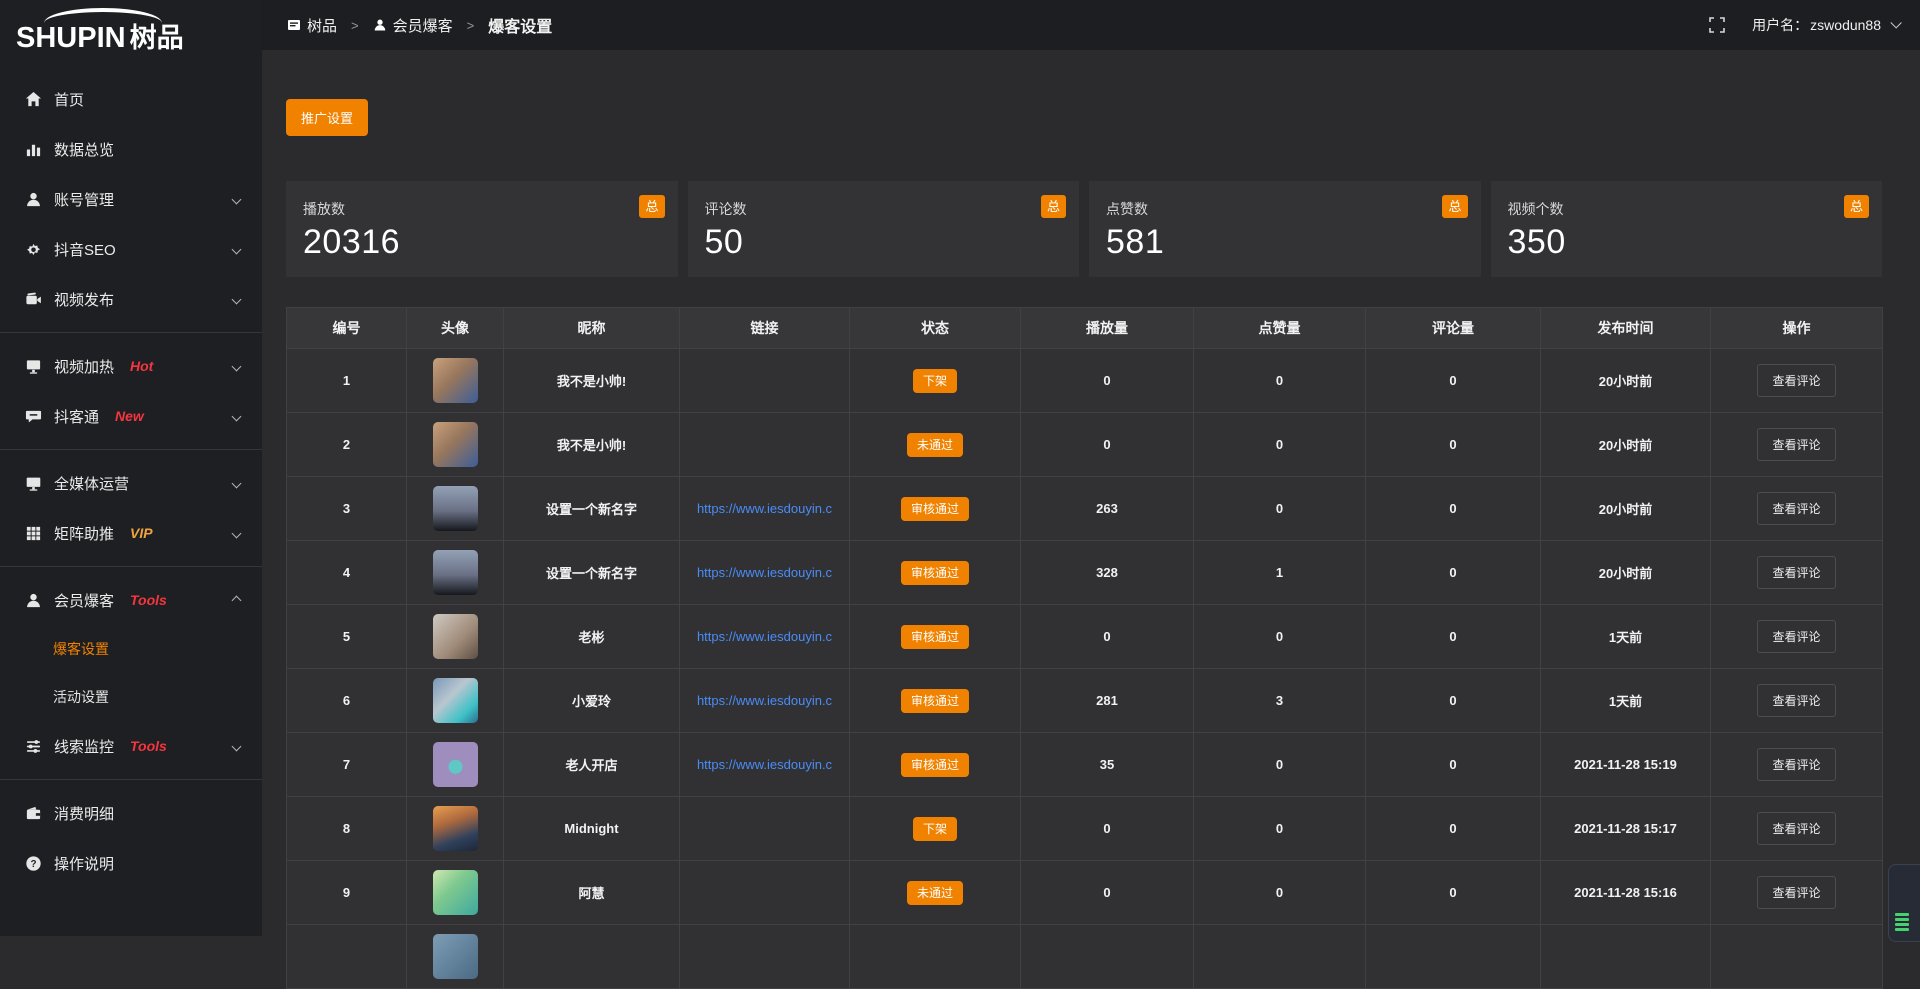 Image resolution: width=1920 pixels, height=989 pixels. Describe the element at coordinates (131, 813) in the screenshot. I see `sidebar-item-消费明细: 消费明细` at that location.